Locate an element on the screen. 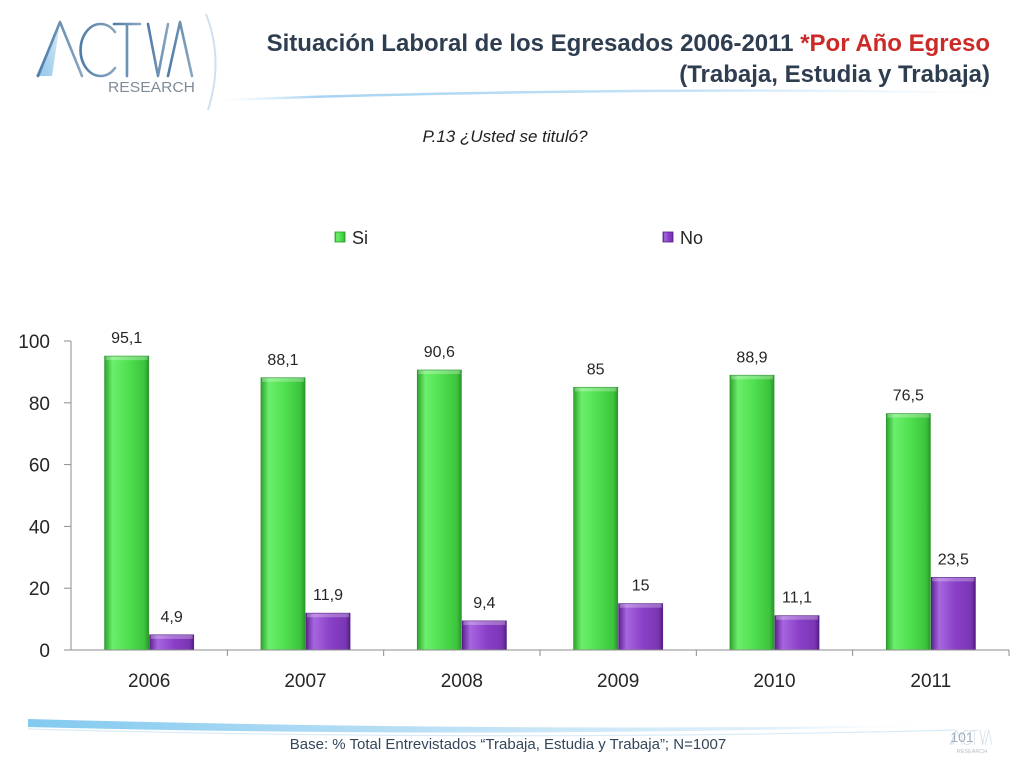  bar-si-2008 is located at coordinates (439, 510).